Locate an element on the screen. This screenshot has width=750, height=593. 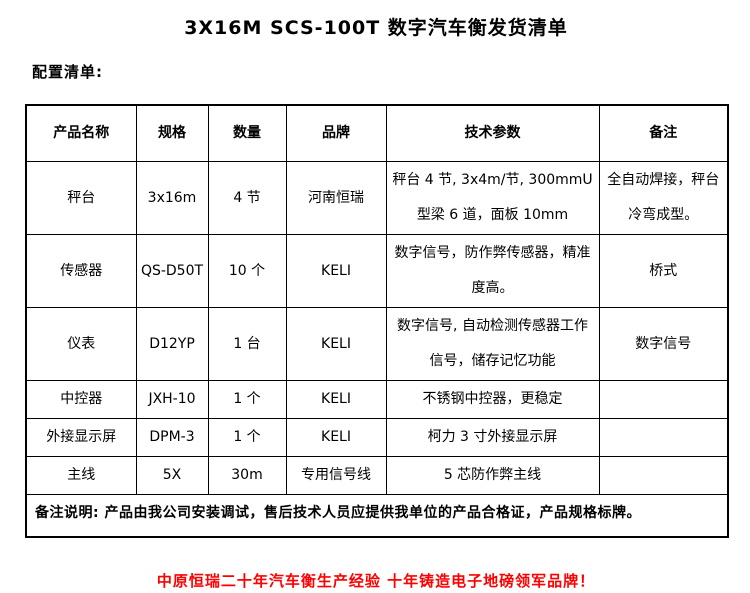
table-cell: D12YP is located at coordinates (172, 344).